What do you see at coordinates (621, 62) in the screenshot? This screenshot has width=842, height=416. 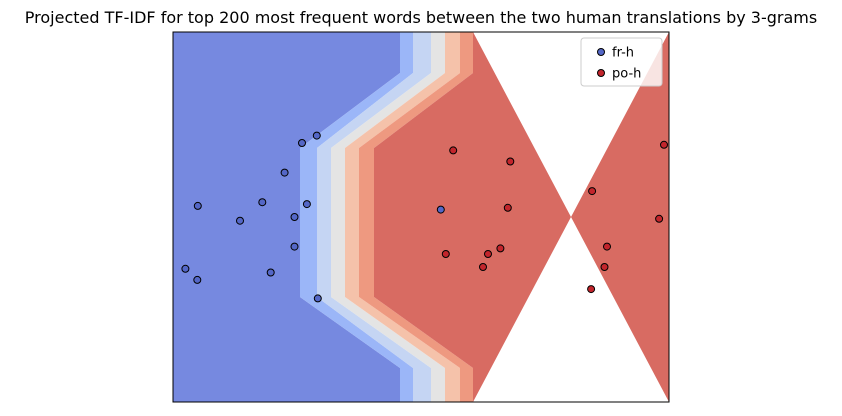 I see `legend: fr-h po-h` at bounding box center [621, 62].